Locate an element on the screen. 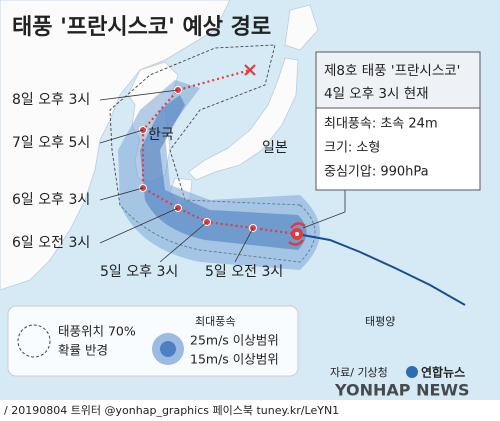 This screenshot has width=500, height=421. wind-25-band is located at coordinates (223, 172).